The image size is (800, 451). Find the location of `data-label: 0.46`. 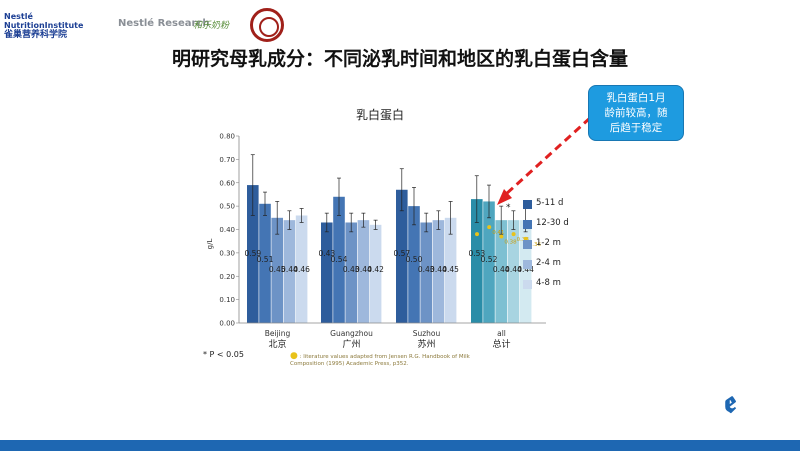

data-label: 0.46 is located at coordinates (301, 269).